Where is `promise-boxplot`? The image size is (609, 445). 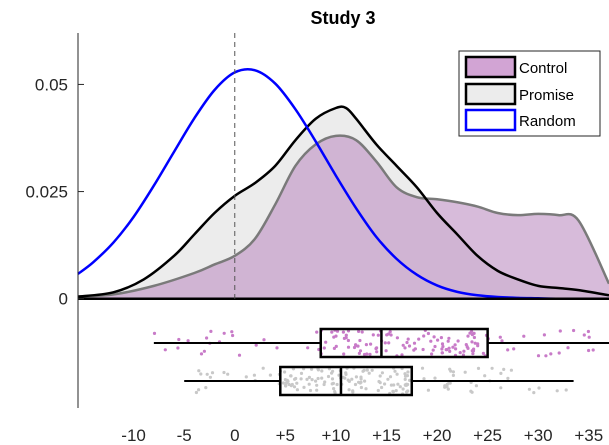
promise-boxplot is located at coordinates (379, 381).